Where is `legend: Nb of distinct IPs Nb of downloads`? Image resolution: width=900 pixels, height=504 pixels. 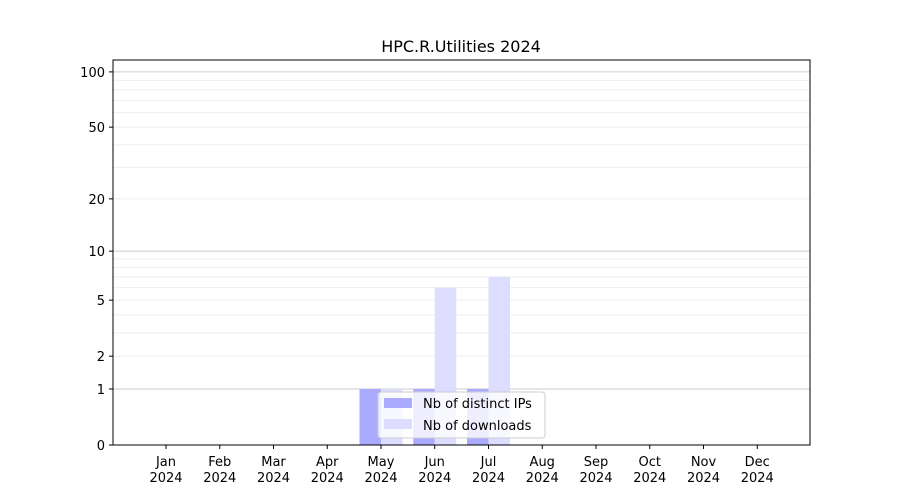
legend: Nb of distinct IPs Nb of downloads is located at coordinates (461, 415).